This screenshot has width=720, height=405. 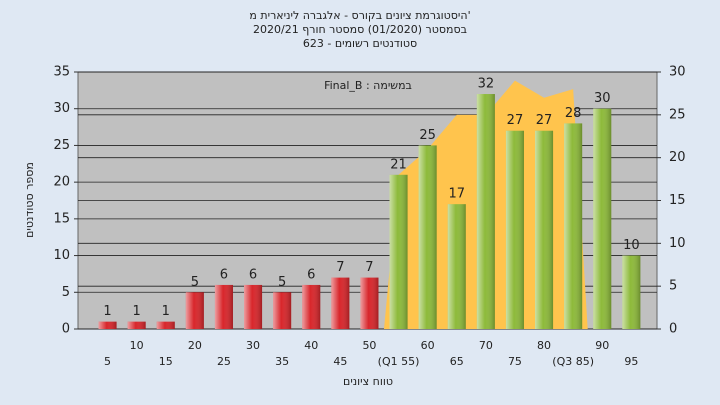 I want to click on y-tick-label: 35, so click(x=61, y=72).